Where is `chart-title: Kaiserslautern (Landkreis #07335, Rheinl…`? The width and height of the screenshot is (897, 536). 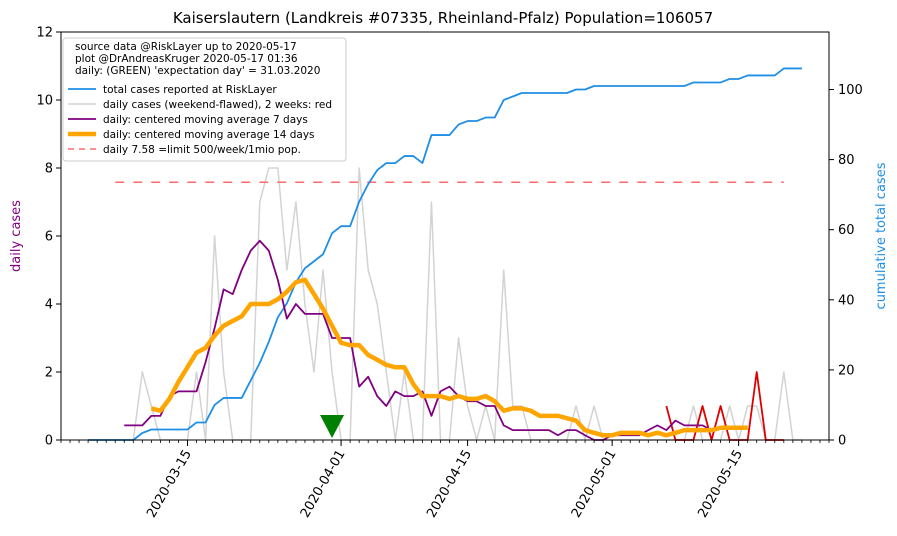 chart-title: Kaiserslautern (Landkreis #07335, Rheinl… is located at coordinates (443, 18).